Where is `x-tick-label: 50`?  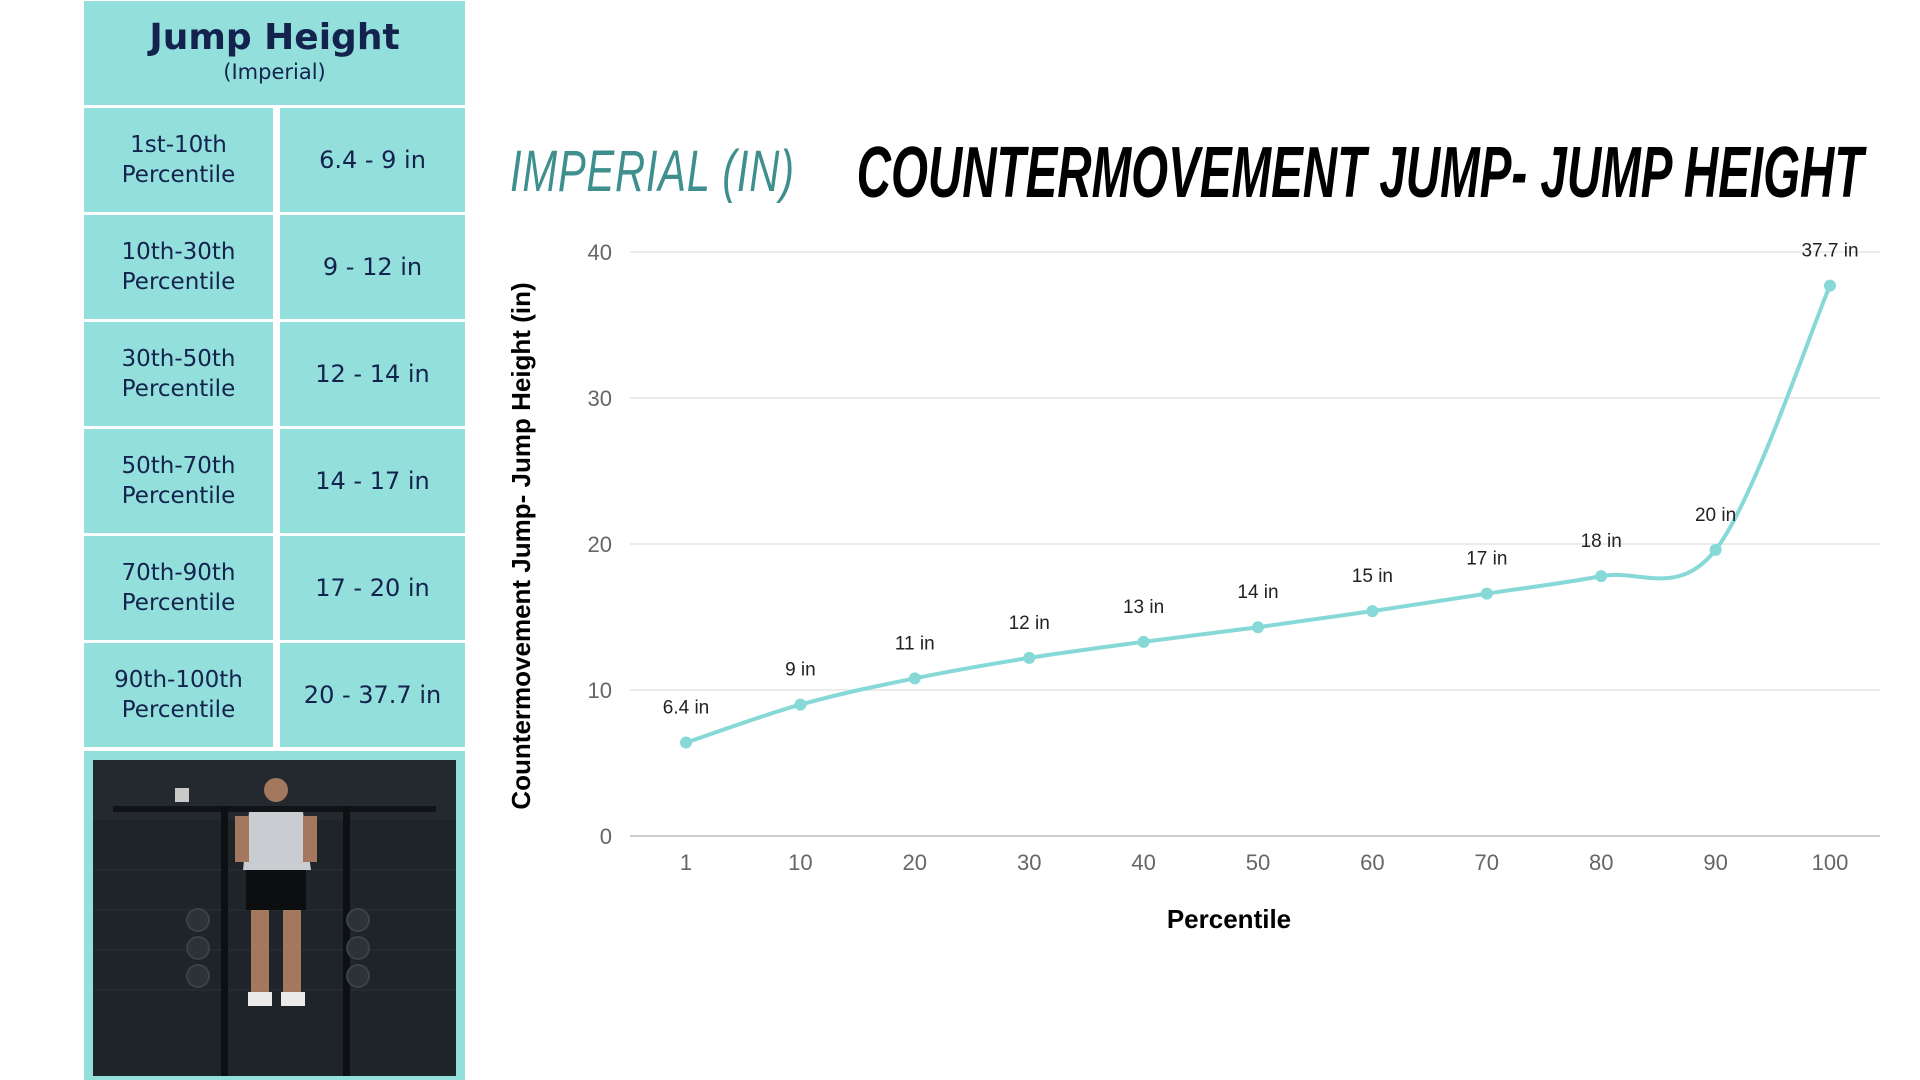
x-tick-label: 50 is located at coordinates (1258, 862).